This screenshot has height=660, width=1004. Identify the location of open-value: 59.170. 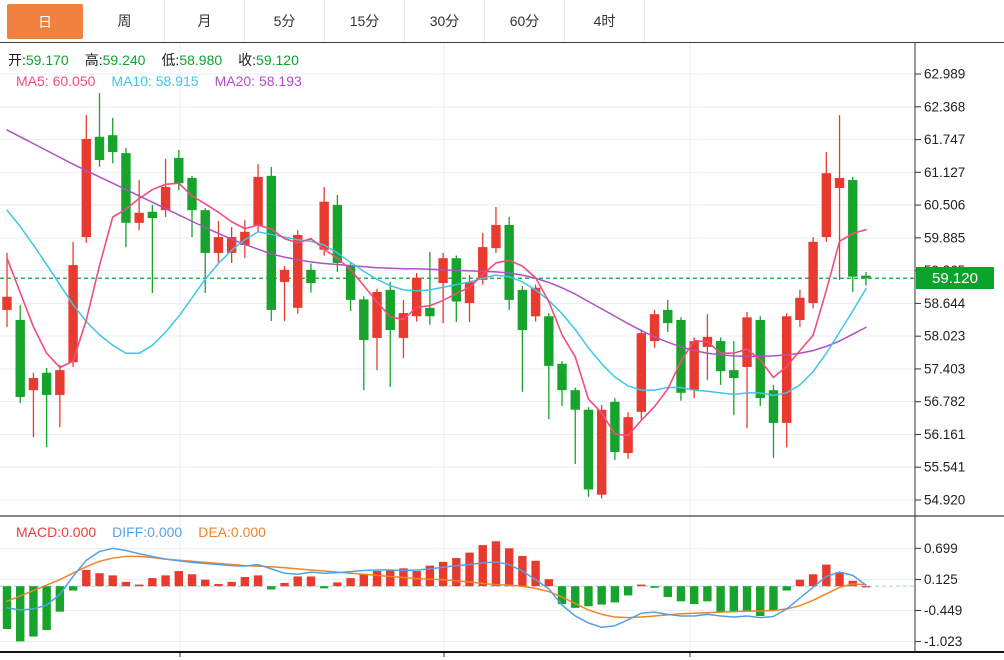
(47, 60).